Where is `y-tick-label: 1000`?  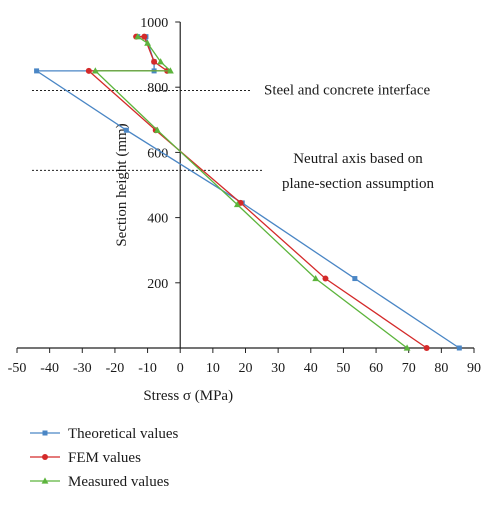 y-tick-label: 1000 is located at coordinates (154, 23).